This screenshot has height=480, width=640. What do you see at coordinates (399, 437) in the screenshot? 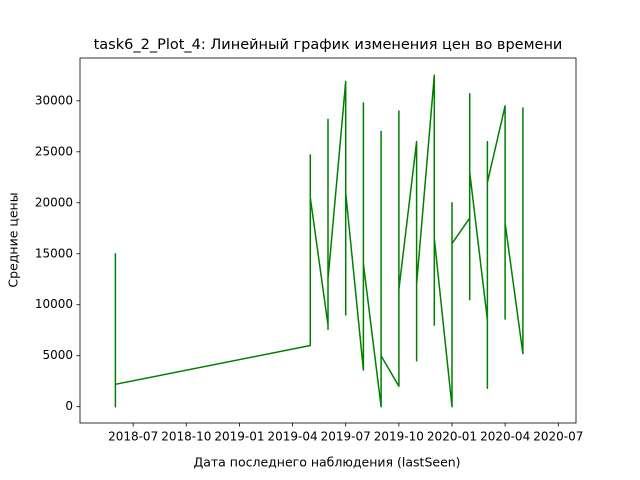
I see `x-tick-label: 2019-10` at bounding box center [399, 437].